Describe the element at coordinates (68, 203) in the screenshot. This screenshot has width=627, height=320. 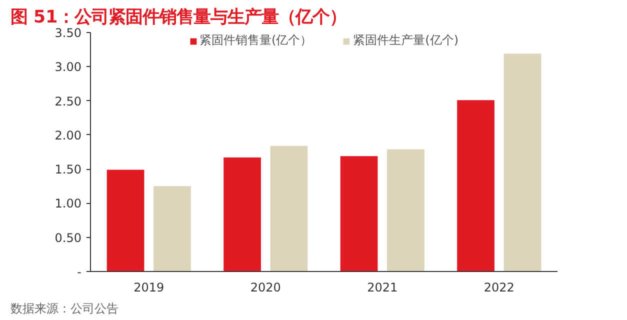
I see `y-tick-label: 1.00` at that location.